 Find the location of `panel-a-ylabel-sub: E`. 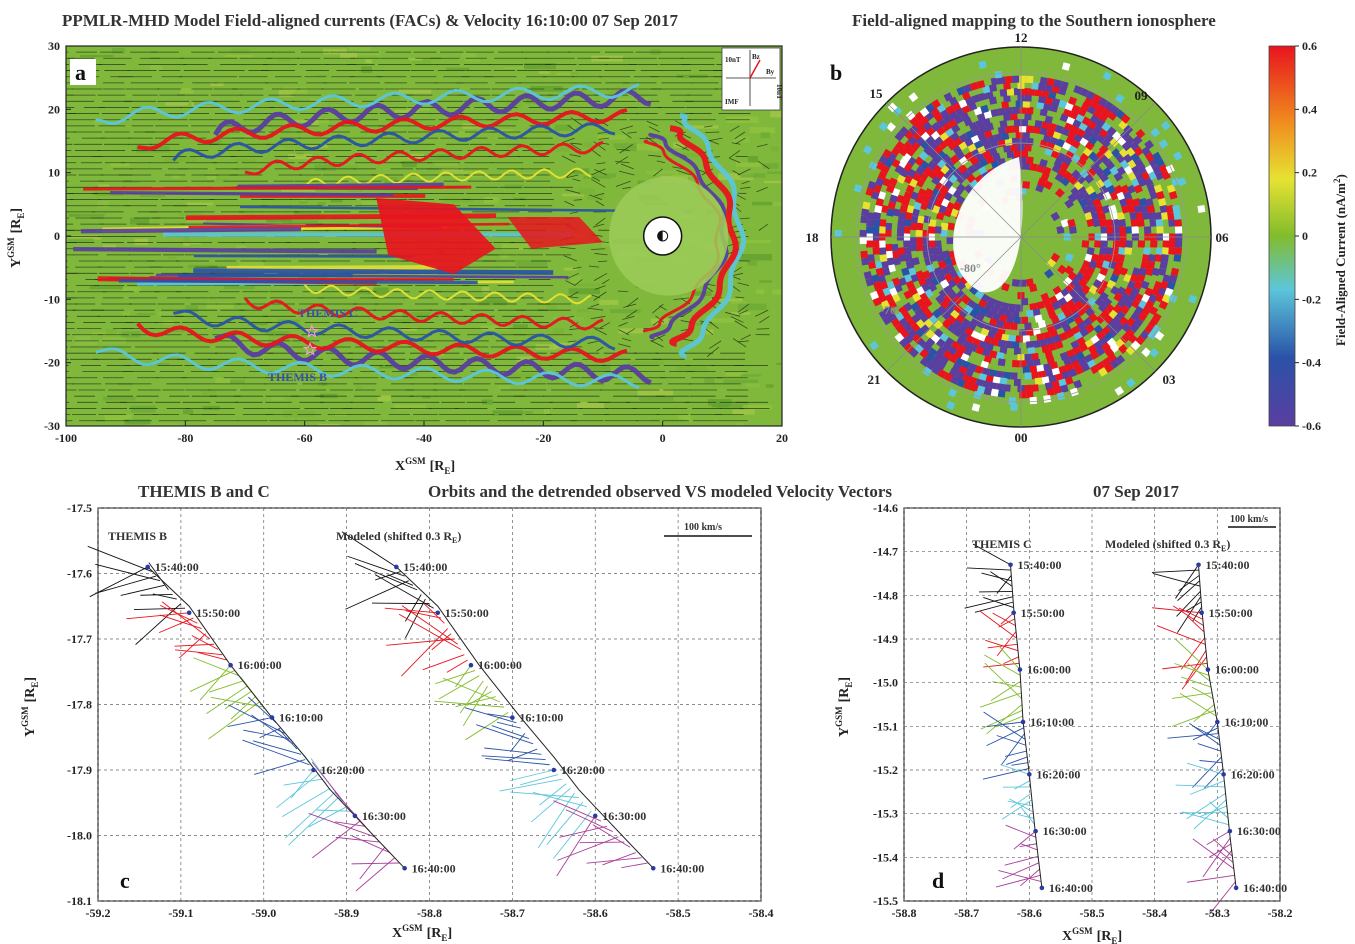

panel-a-ylabel-sub: E is located at coordinates (21, 216).